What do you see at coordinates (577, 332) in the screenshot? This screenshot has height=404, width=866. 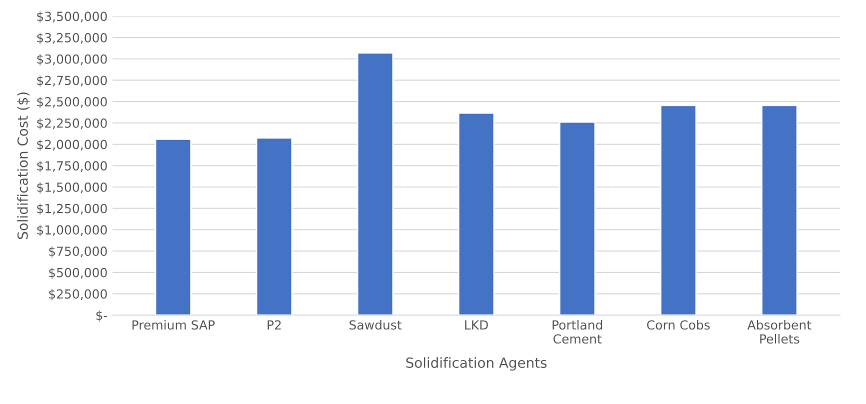 I see `x-tick-label: Portland Cement` at bounding box center [577, 332].